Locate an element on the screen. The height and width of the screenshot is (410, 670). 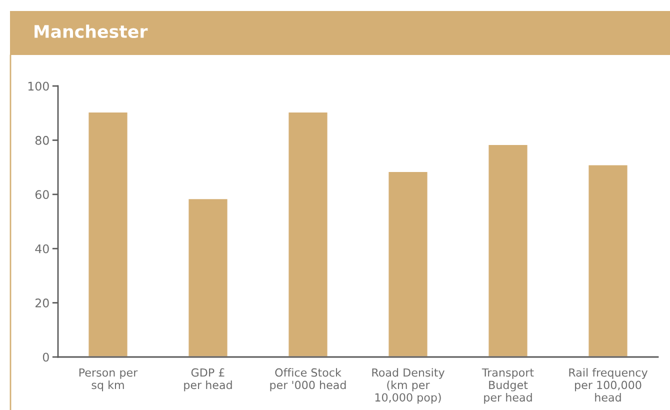
y-tick-label: 40 is located at coordinates (42, 249).